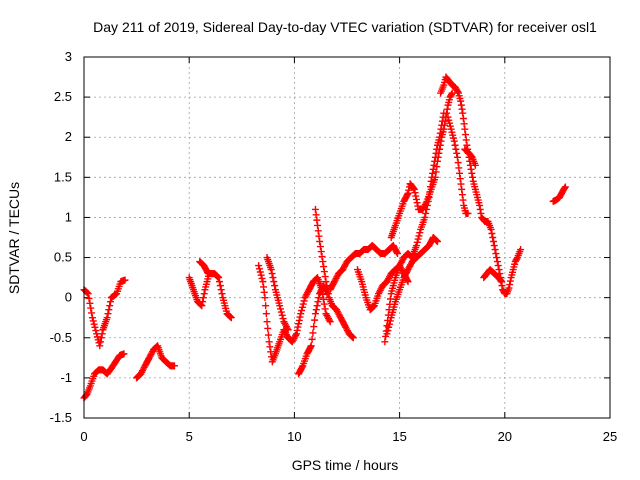 The image size is (640, 480). I want to click on y-axis-label: SDTVAR / TECUs, so click(14, 238).